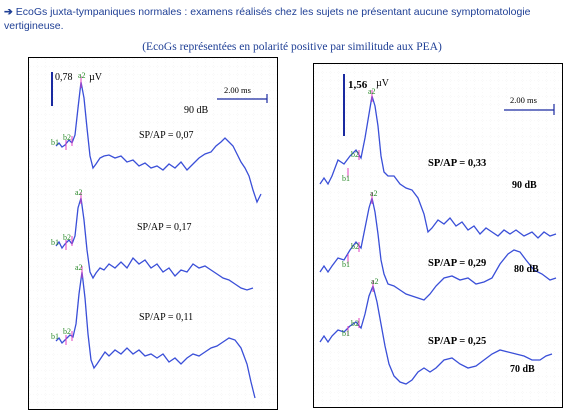 The height and width of the screenshot is (419, 584). I want to click on sp-ap-ratio-2: SP/AP = 0,17, so click(164, 227).